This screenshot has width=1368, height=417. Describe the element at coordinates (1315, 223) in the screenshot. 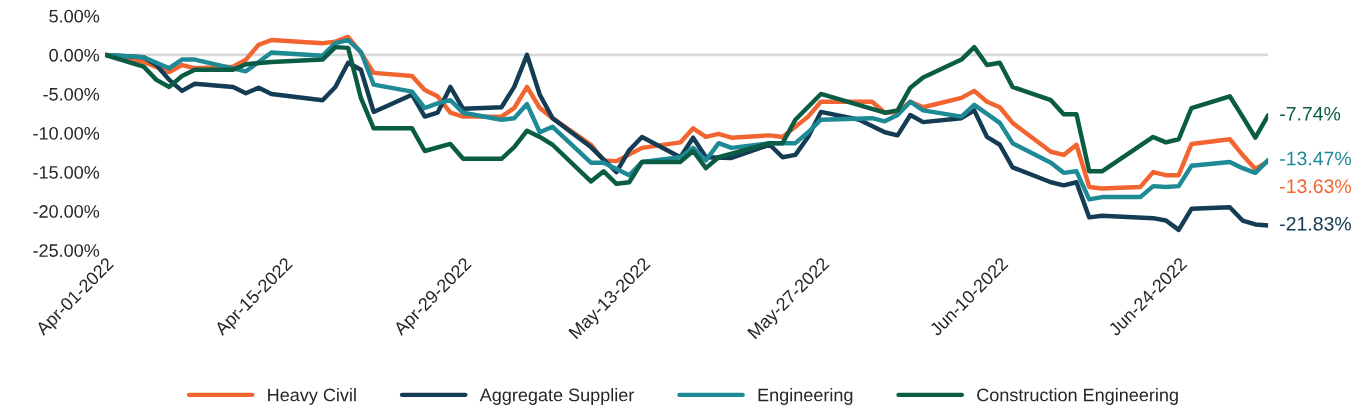

I see `data-label: -21.83%` at that location.